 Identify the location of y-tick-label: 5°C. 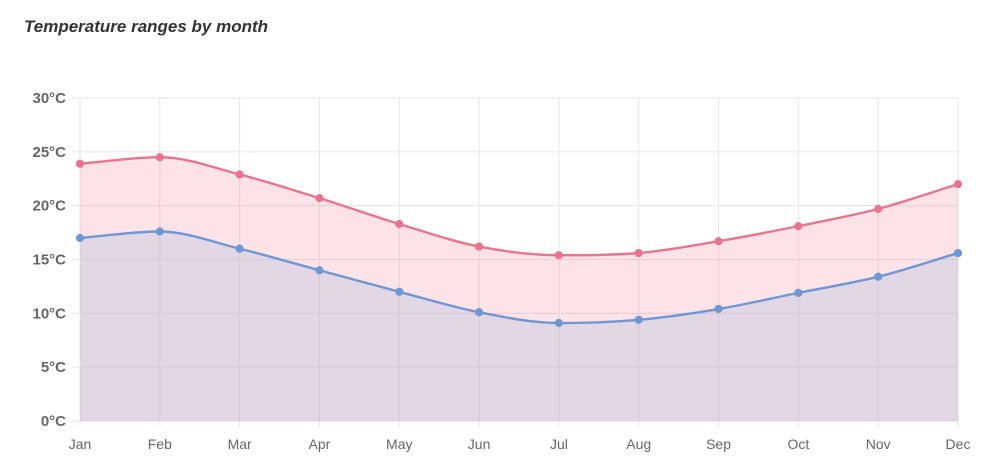
(53, 367).